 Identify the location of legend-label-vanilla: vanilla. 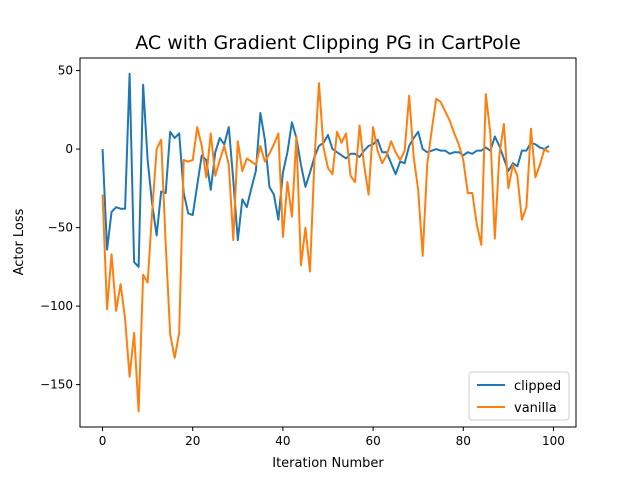
(535, 408).